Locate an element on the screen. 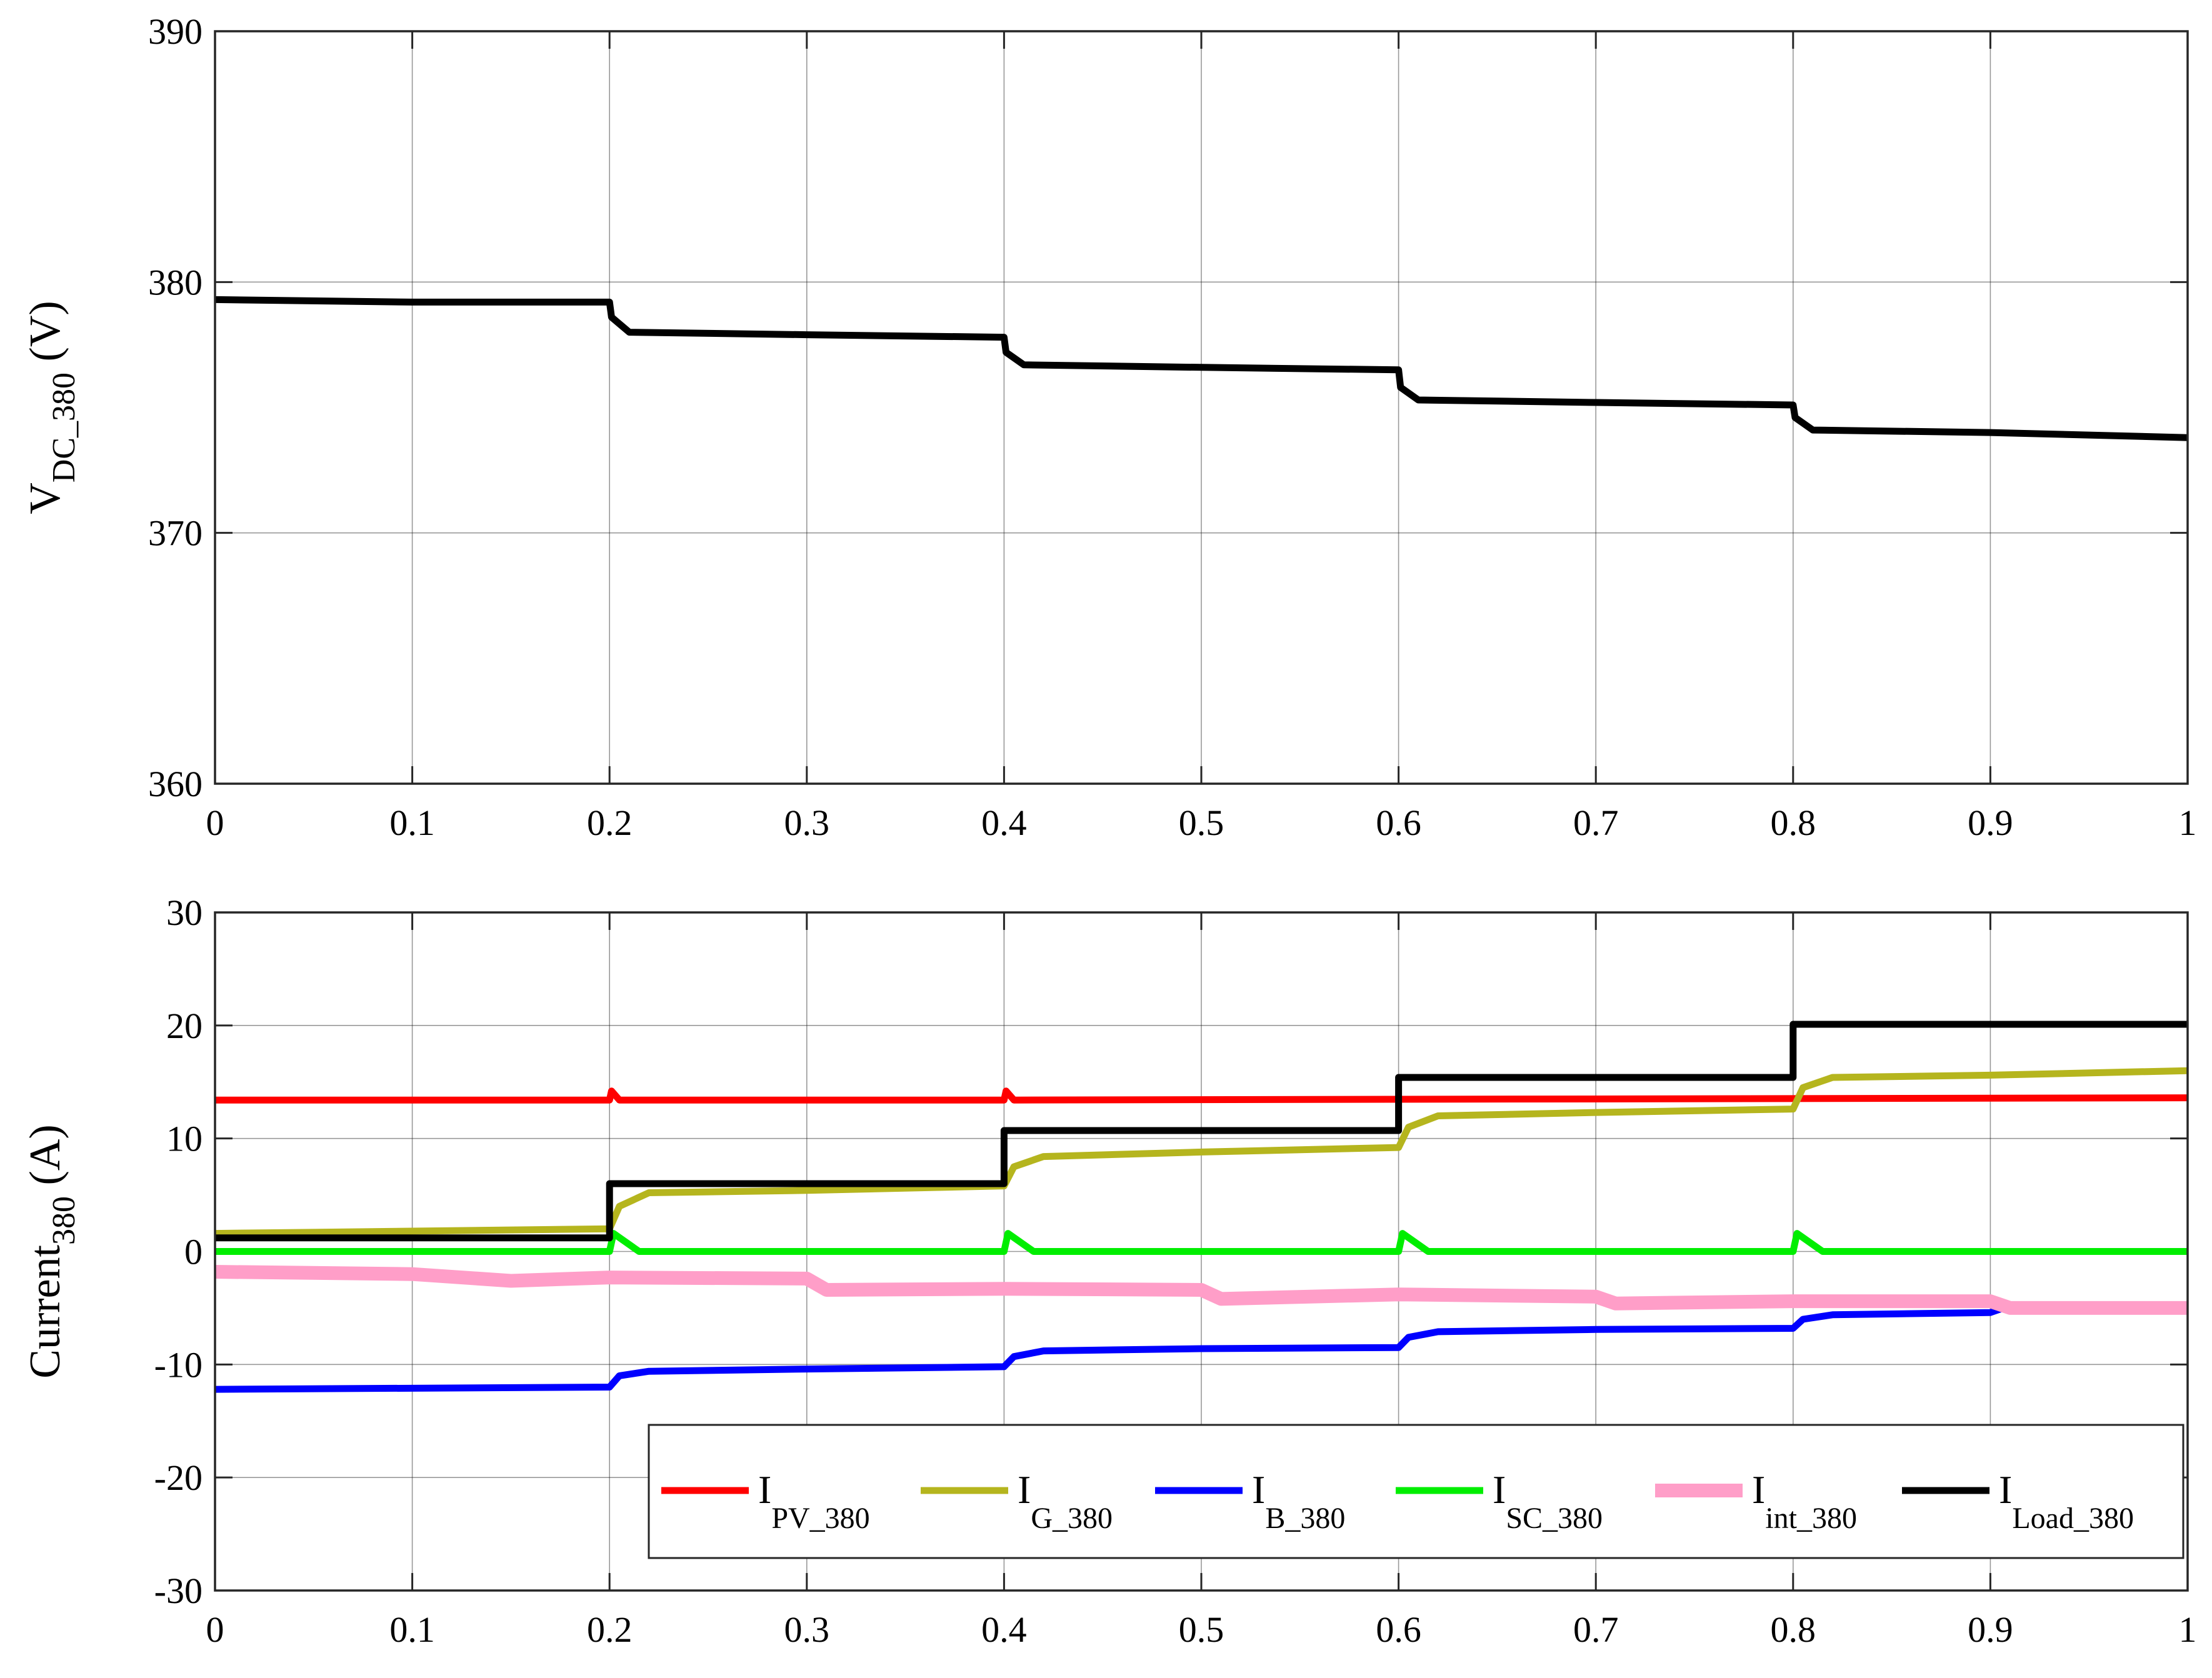 The height and width of the screenshot is (1678, 2212). y-tick-label: 0 is located at coordinates (193, 1252).